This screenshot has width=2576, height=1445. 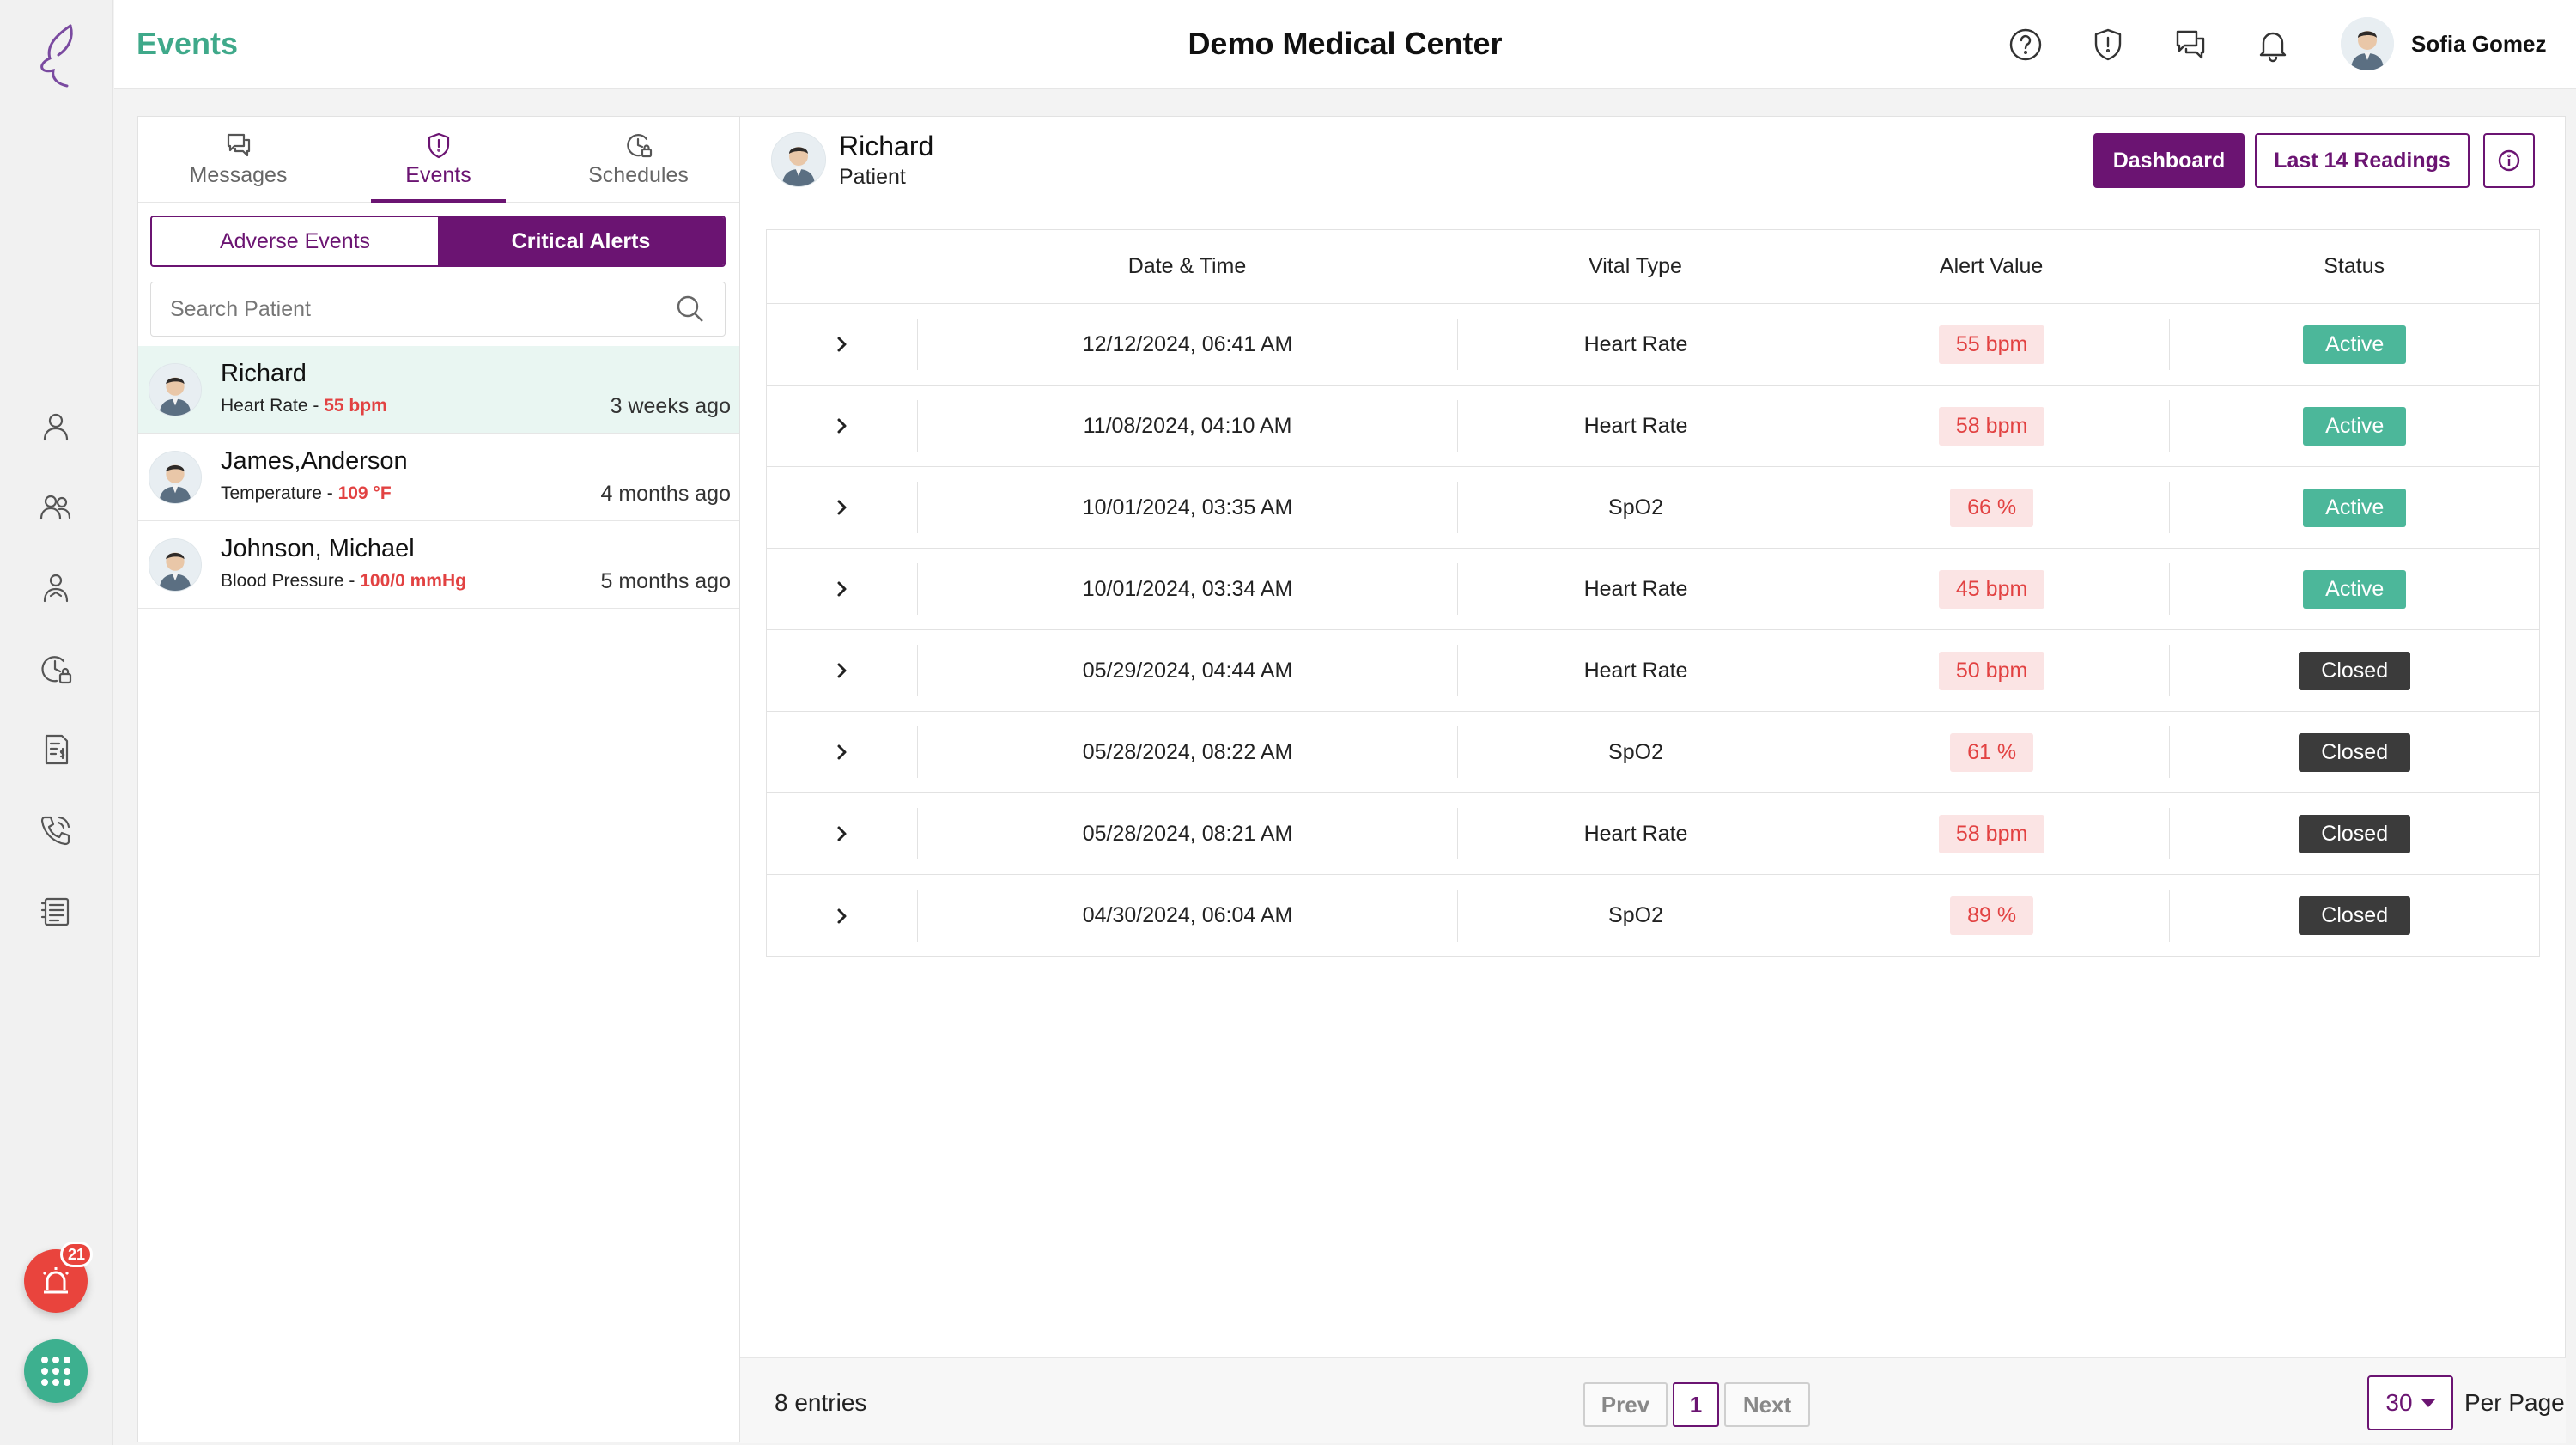 I want to click on column-header: Status, so click(x=2354, y=266).